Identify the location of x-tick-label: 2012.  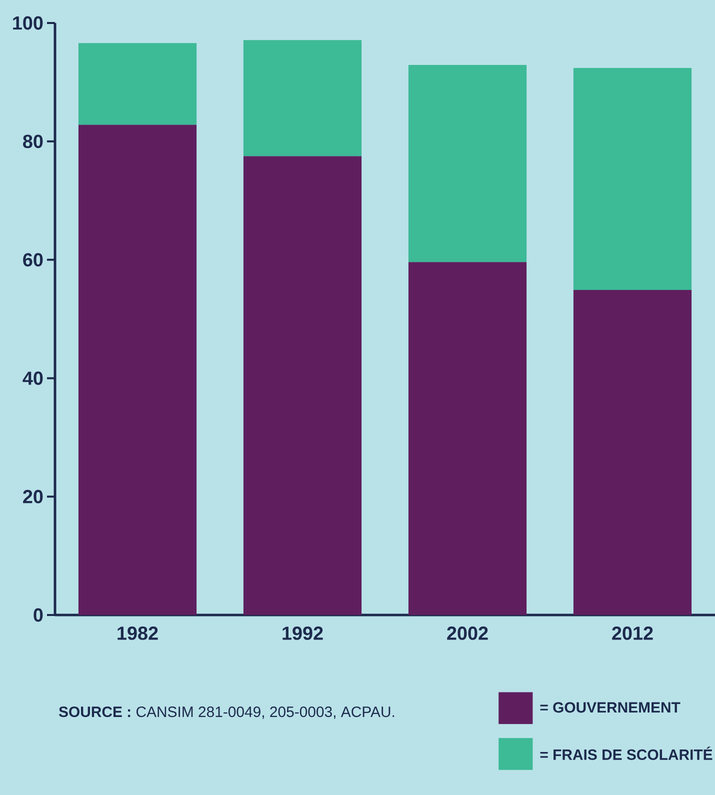
(632, 633).